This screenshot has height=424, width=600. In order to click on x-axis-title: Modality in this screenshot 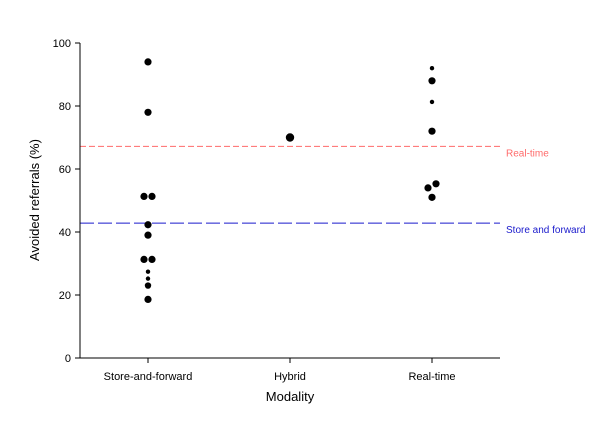, I will do `click(290, 396)`.